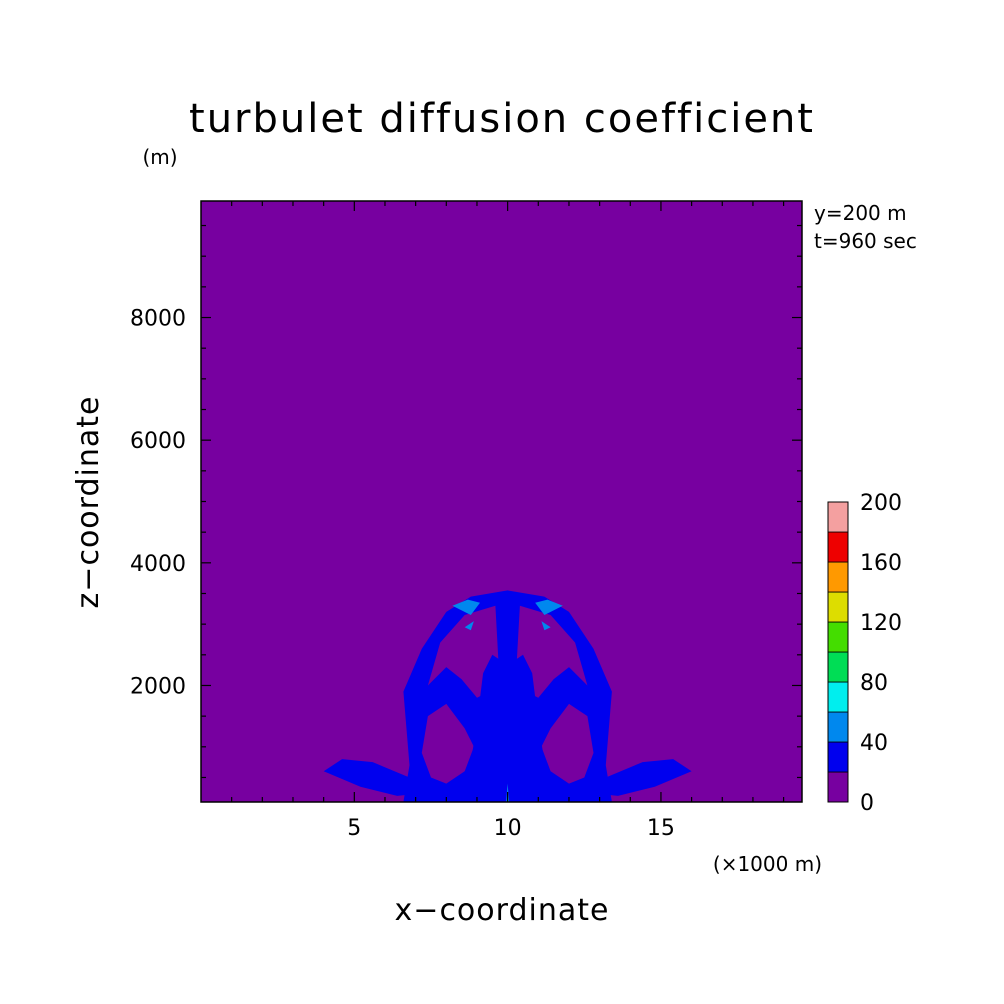  Describe the element at coordinates (158, 441) in the screenshot. I see `y-tick-label: 6000` at that location.